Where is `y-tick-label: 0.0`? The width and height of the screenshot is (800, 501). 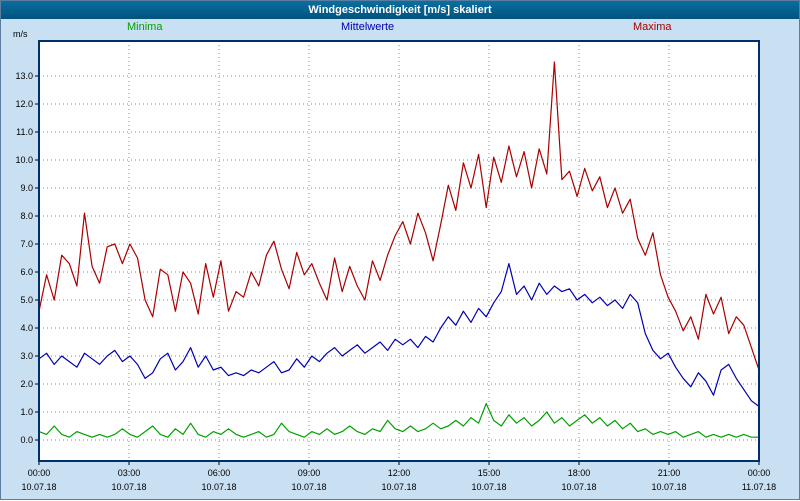
y-tick-label: 0.0 is located at coordinates (26, 440).